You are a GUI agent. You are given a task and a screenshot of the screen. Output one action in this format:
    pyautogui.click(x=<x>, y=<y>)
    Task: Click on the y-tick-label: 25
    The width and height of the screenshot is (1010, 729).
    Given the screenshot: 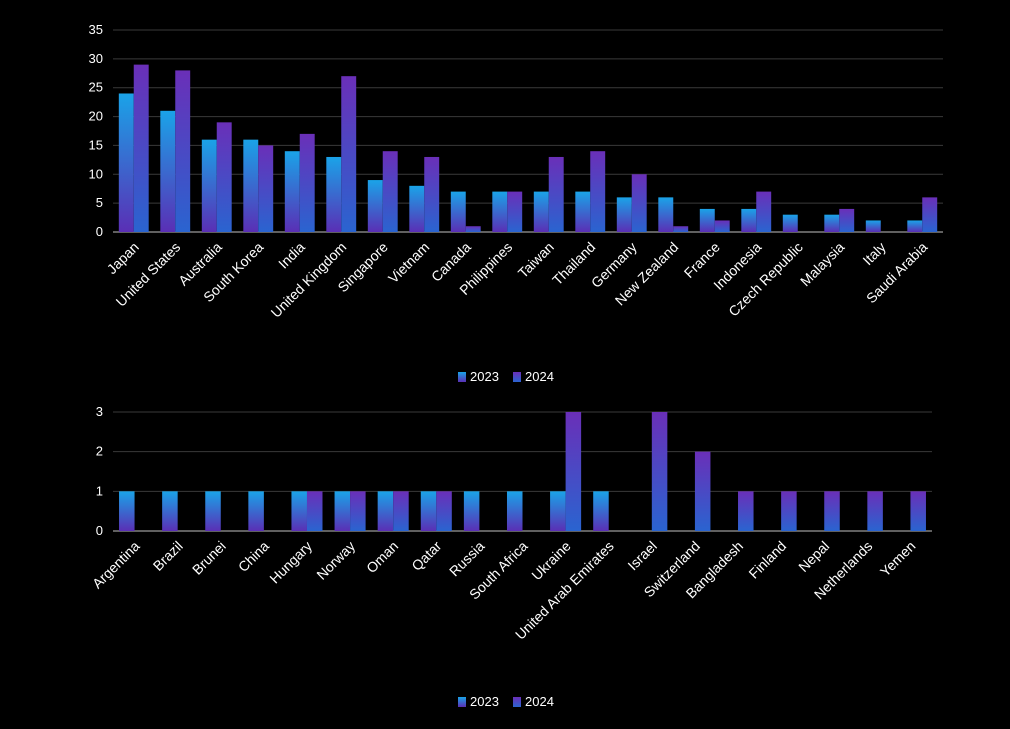 What is the action you would take?
    pyautogui.click(x=96, y=87)
    